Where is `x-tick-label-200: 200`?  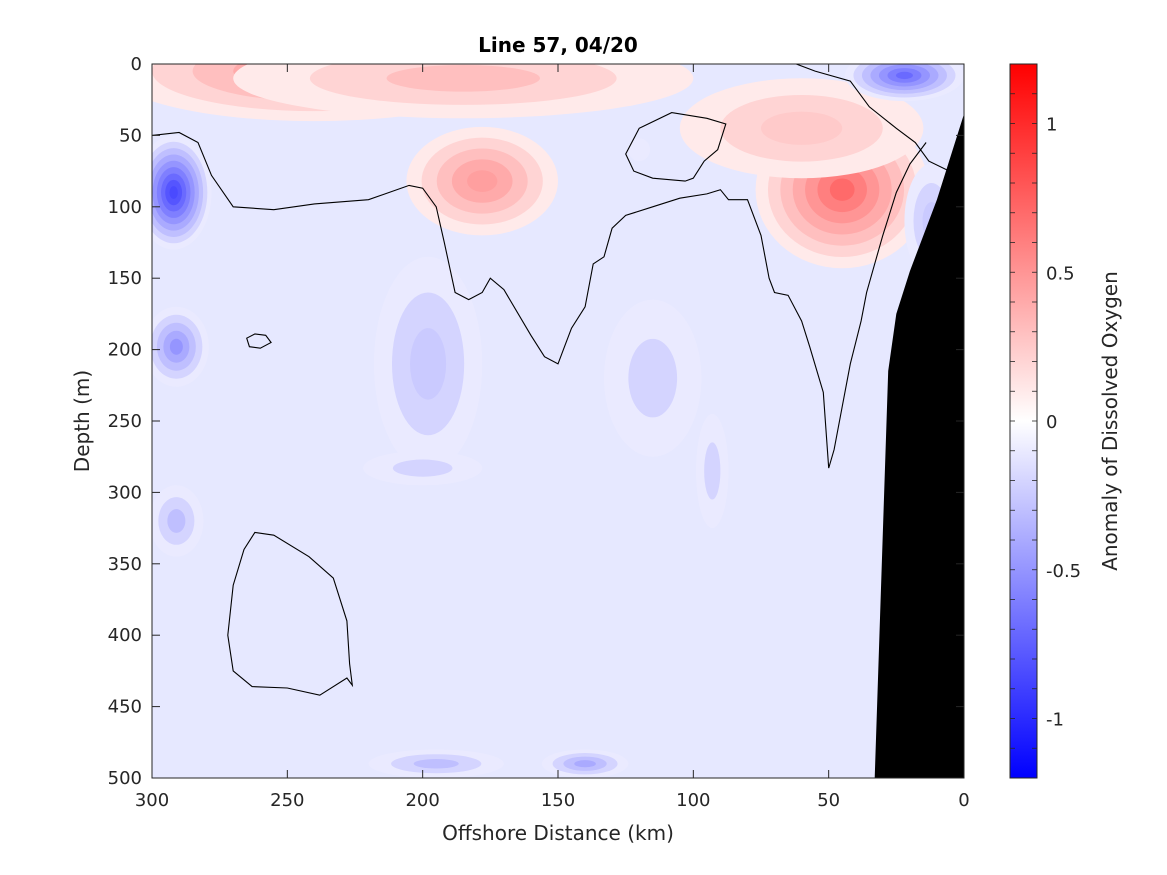 x-tick-label-200: 200 is located at coordinates (422, 800).